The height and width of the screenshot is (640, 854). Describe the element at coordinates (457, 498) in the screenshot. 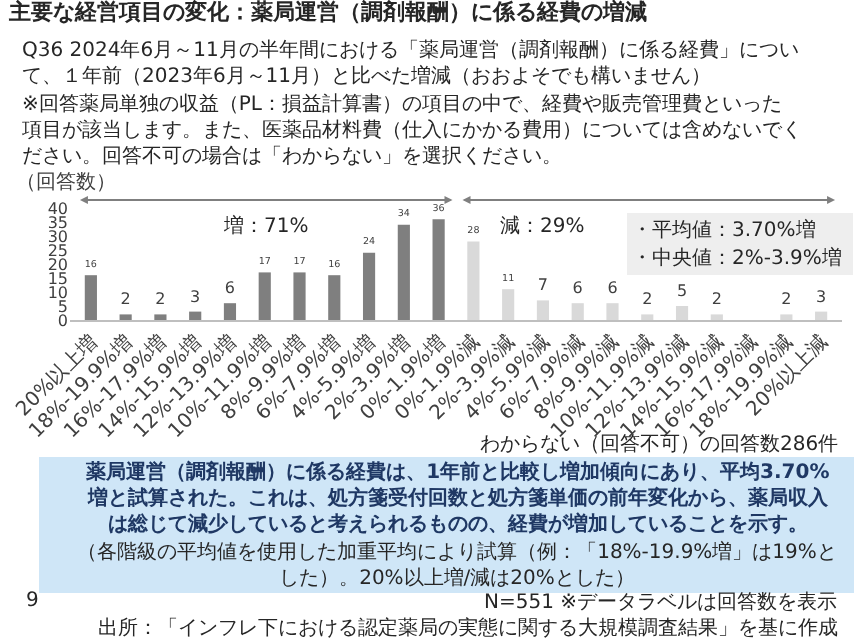

I see `text: 薬局運営（調剤報酬）に係る経費は、1年前と比較し増加傾向にあり、平均3.70%増と試算された。これは、処方箋受付回数と処方箋単価の前年変化から、薬局収入は総じて減少していると考えられるものの、経費が増加していることを示す。` at that location.